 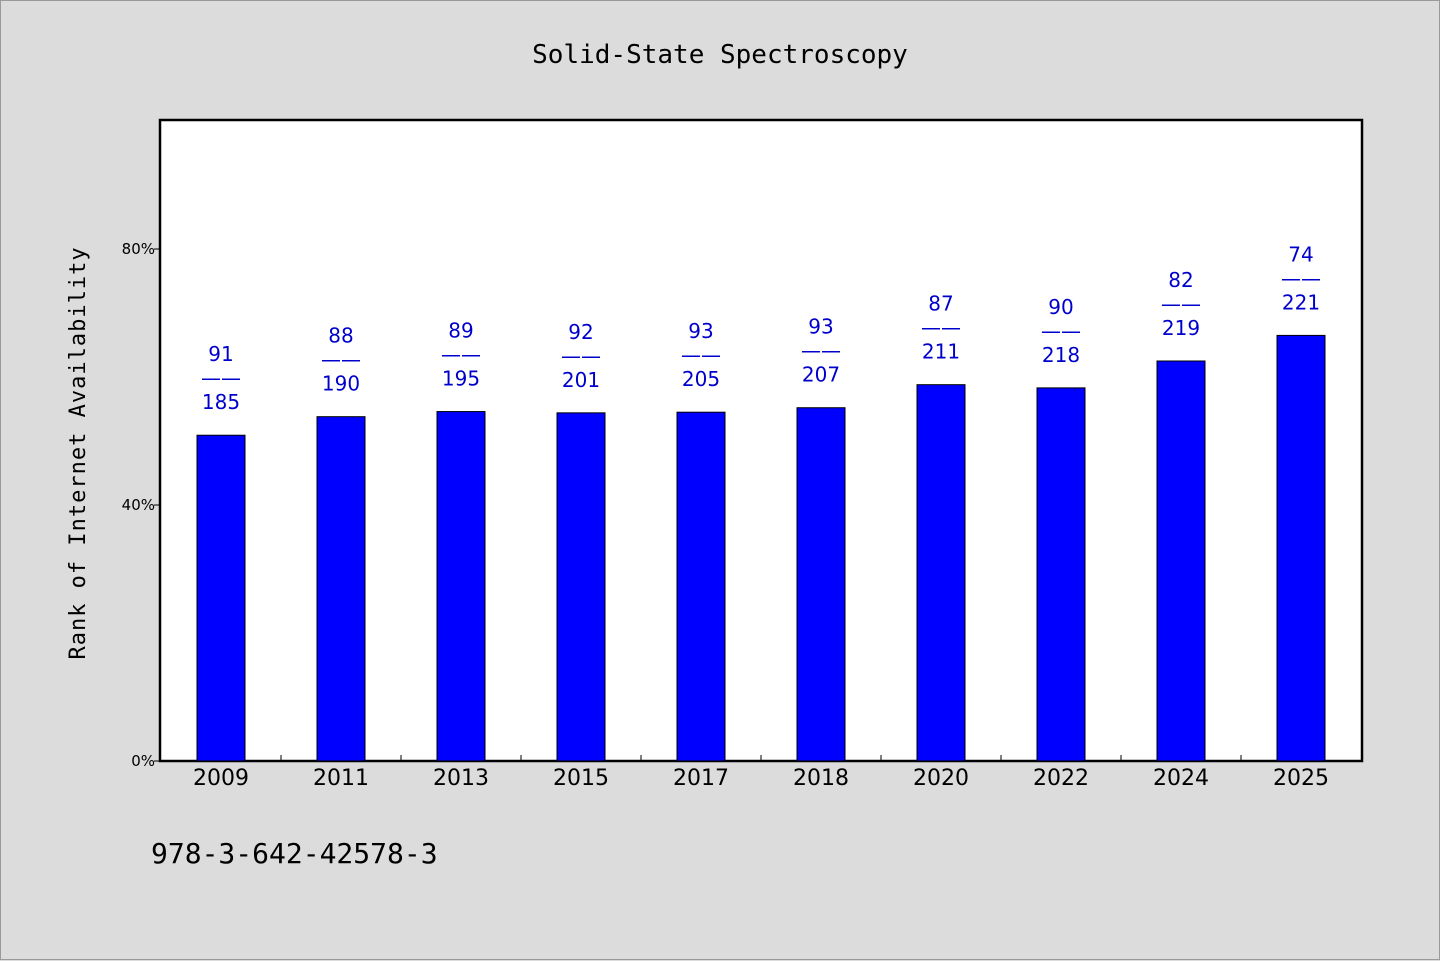 What do you see at coordinates (1061, 778) in the screenshot?
I see `x-tick-label: 2022` at bounding box center [1061, 778].